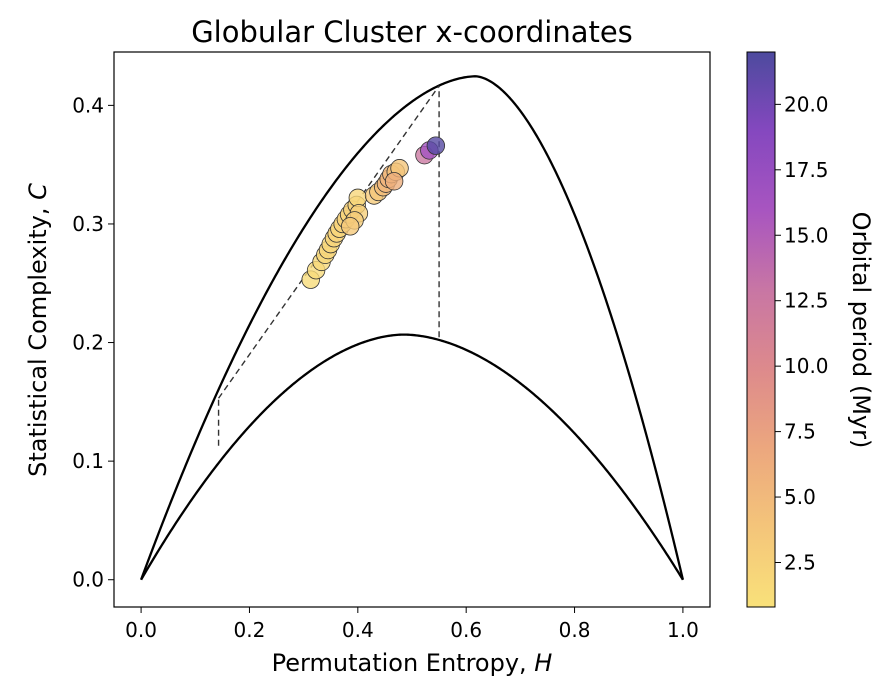  What do you see at coordinates (683, 630) in the screenshot?
I see `x-tick-label: 1.0` at bounding box center [683, 630].